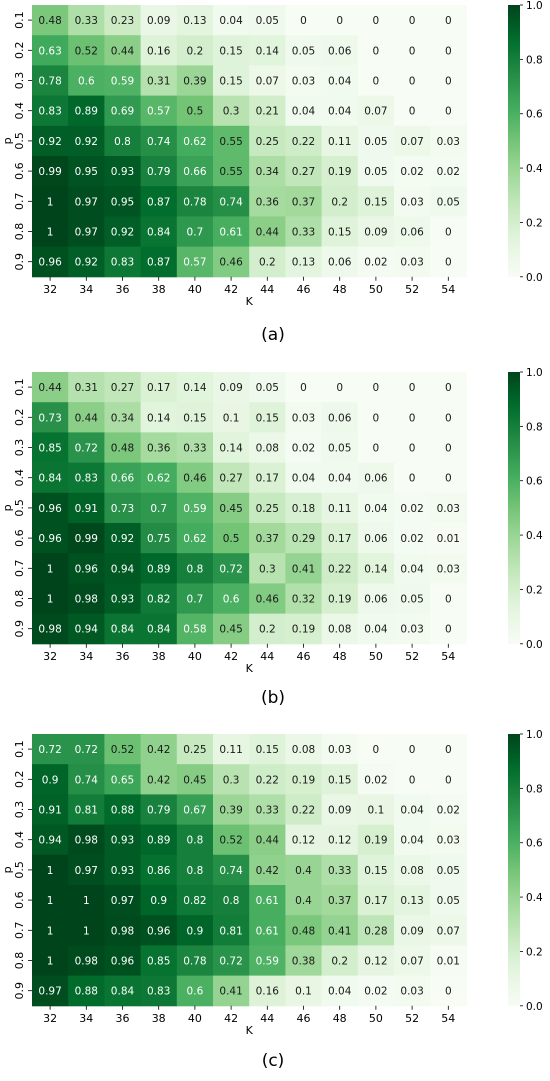 The width and height of the screenshot is (550, 1081). What do you see at coordinates (250, 668) in the screenshot?
I see `x-axis-label: K` at bounding box center [250, 668].